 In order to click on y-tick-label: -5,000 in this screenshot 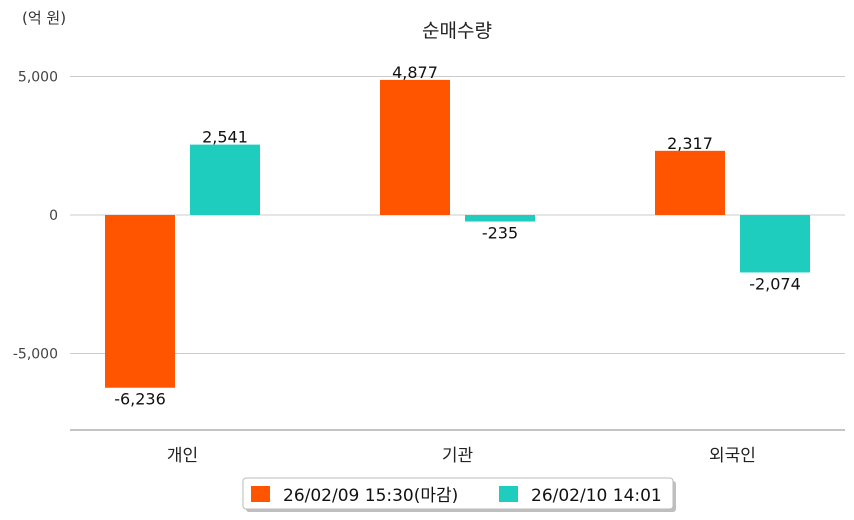, I will do `click(35, 355)`.